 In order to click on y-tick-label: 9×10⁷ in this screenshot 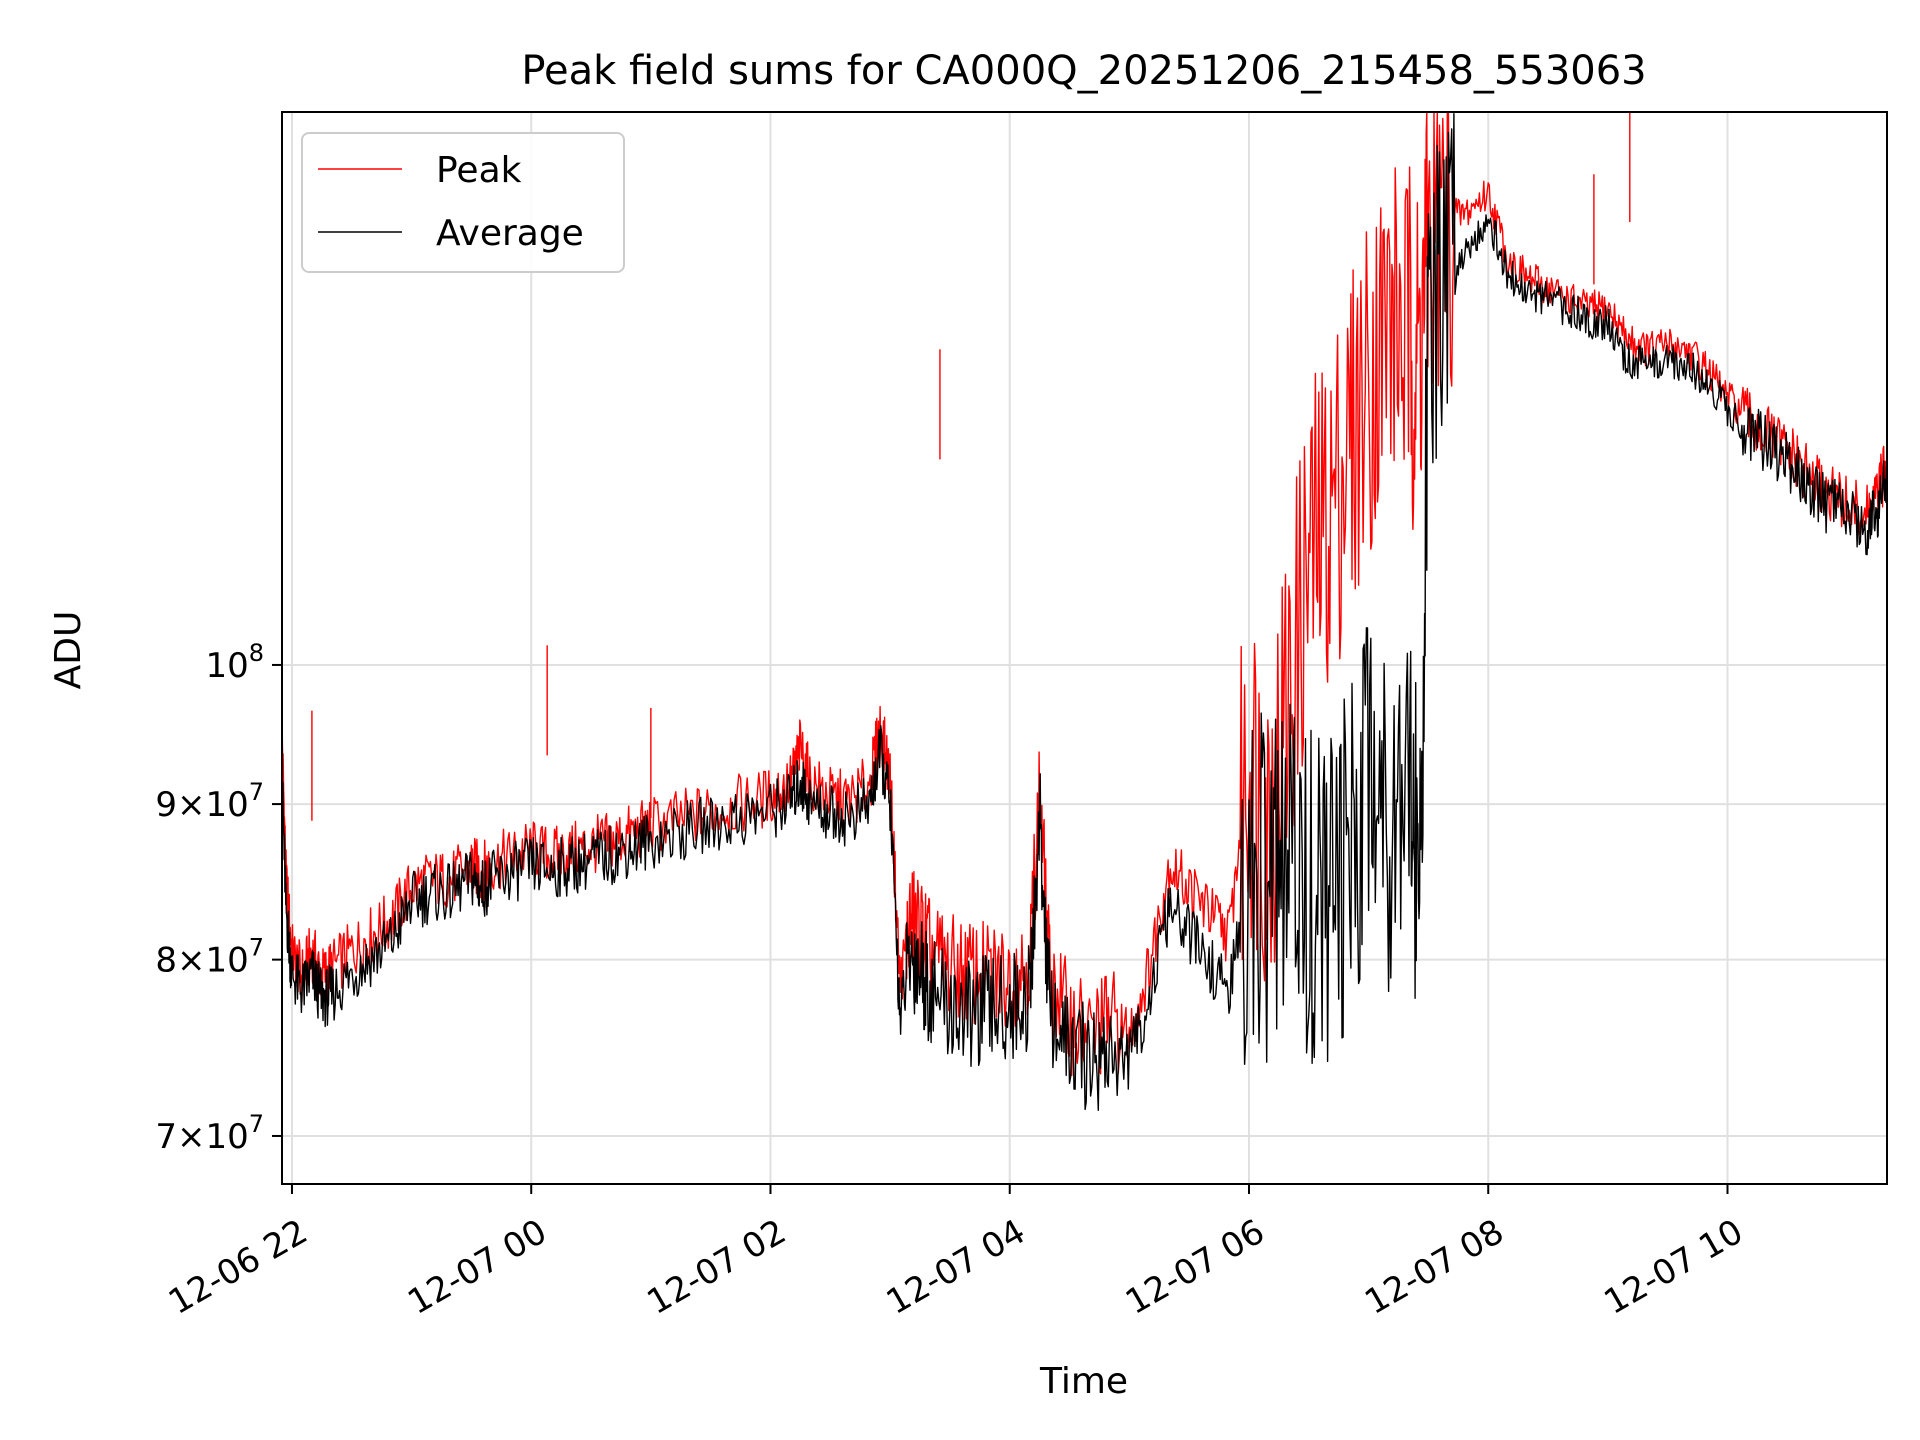, I will do `click(209, 801)`.